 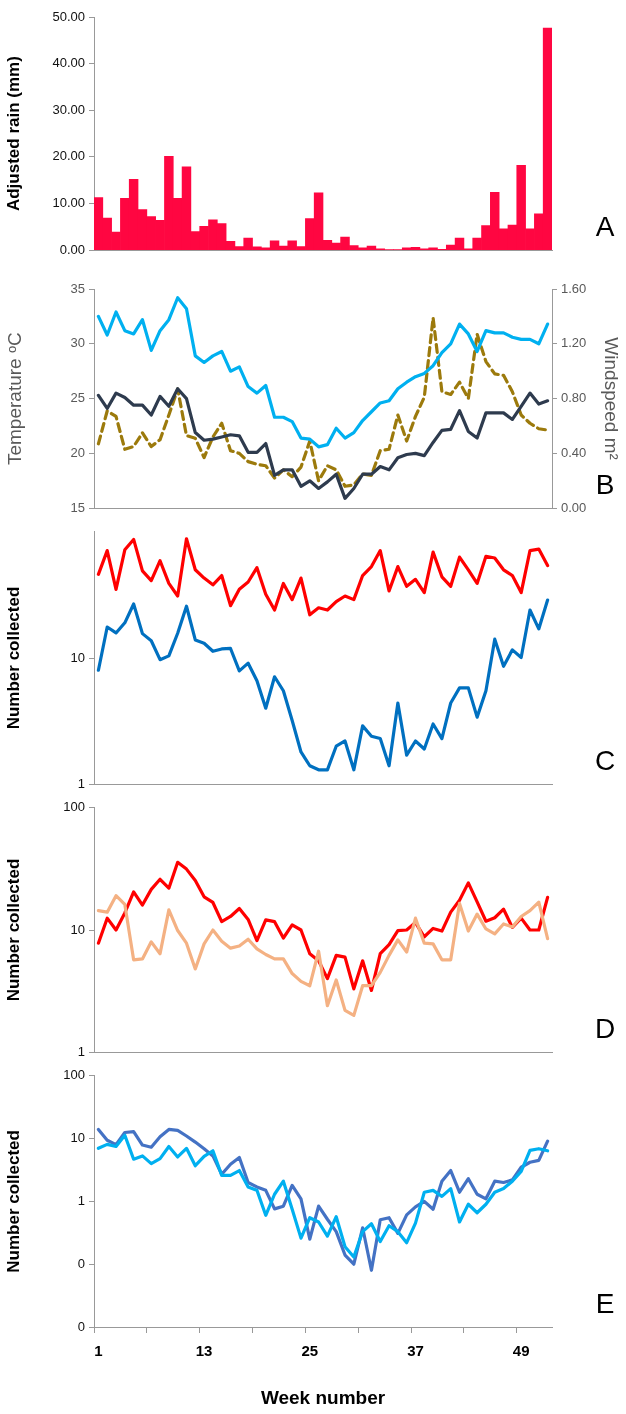 I want to click on y-tick-label: 10.00, so click(x=68, y=203).